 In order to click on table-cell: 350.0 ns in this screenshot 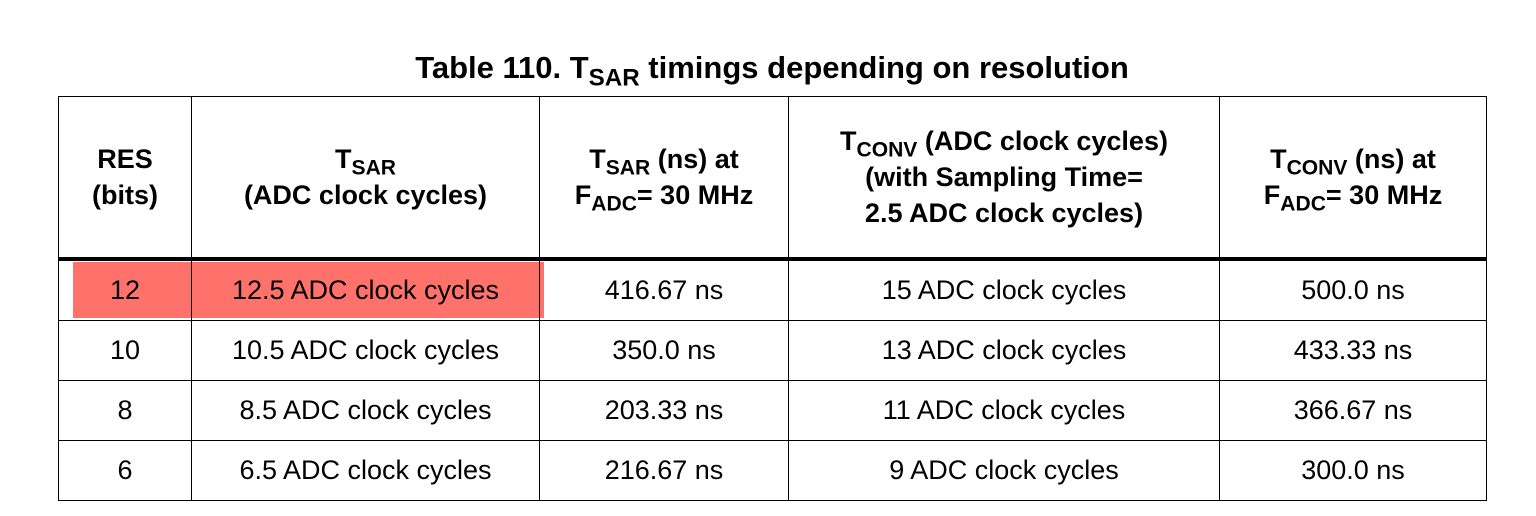, I will do `click(664, 350)`.